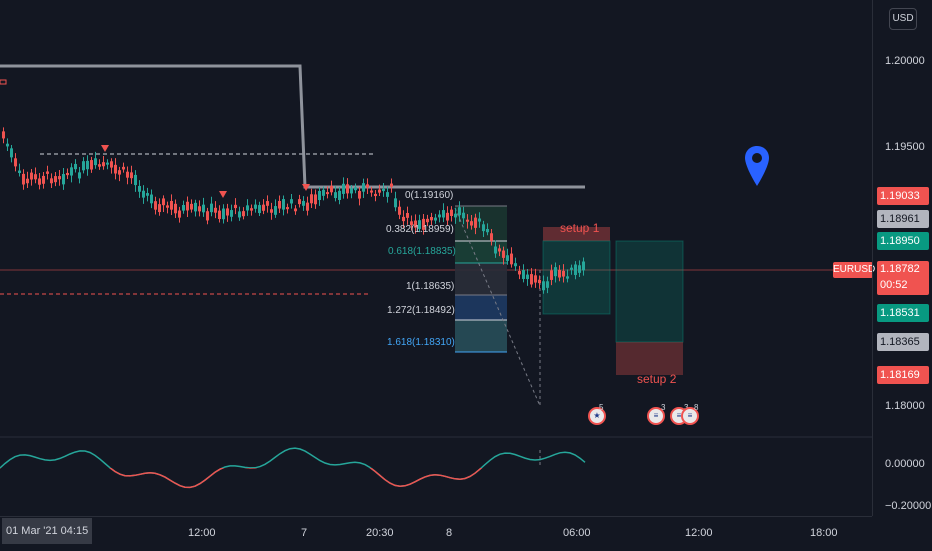  I want to click on location-pin-icon, so click(757, 168).